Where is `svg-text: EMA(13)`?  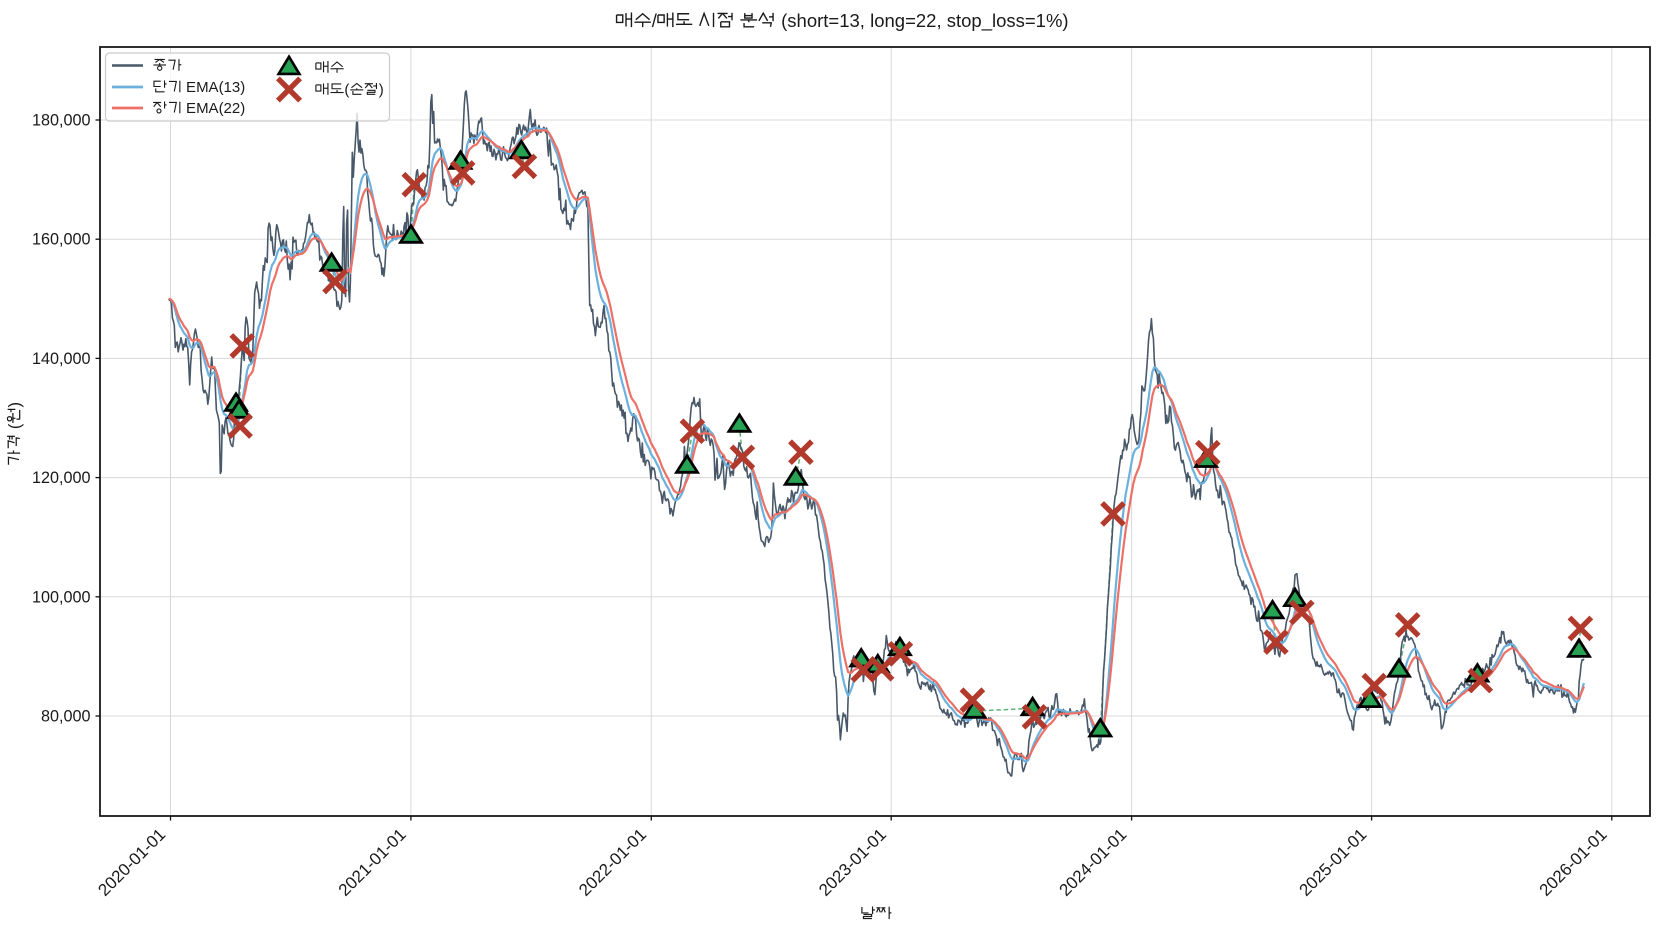 svg-text: EMA(13) is located at coordinates (213, 87).